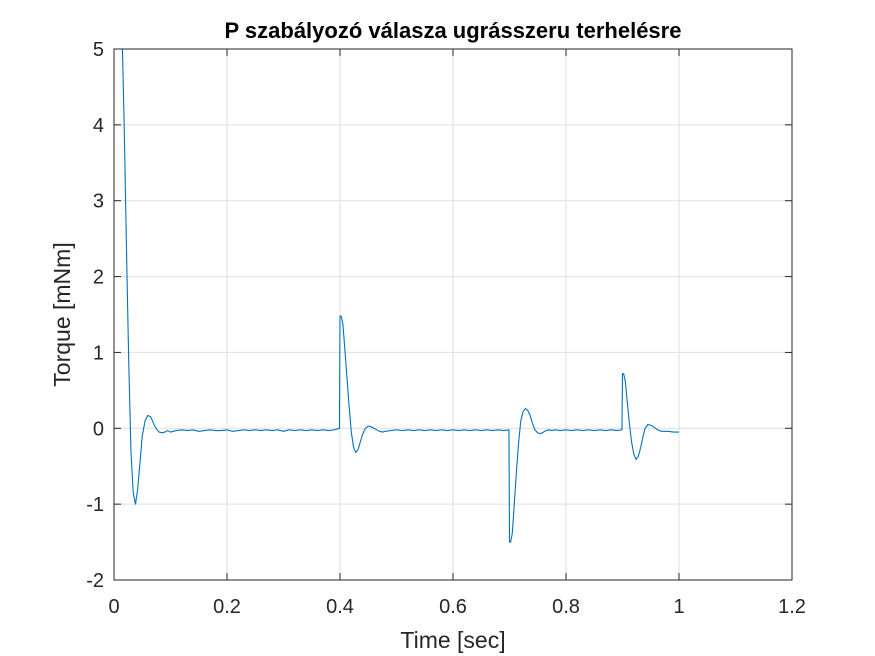  What do you see at coordinates (62, 314) in the screenshot?
I see `y-axis-label: Torque [mNm]` at bounding box center [62, 314].